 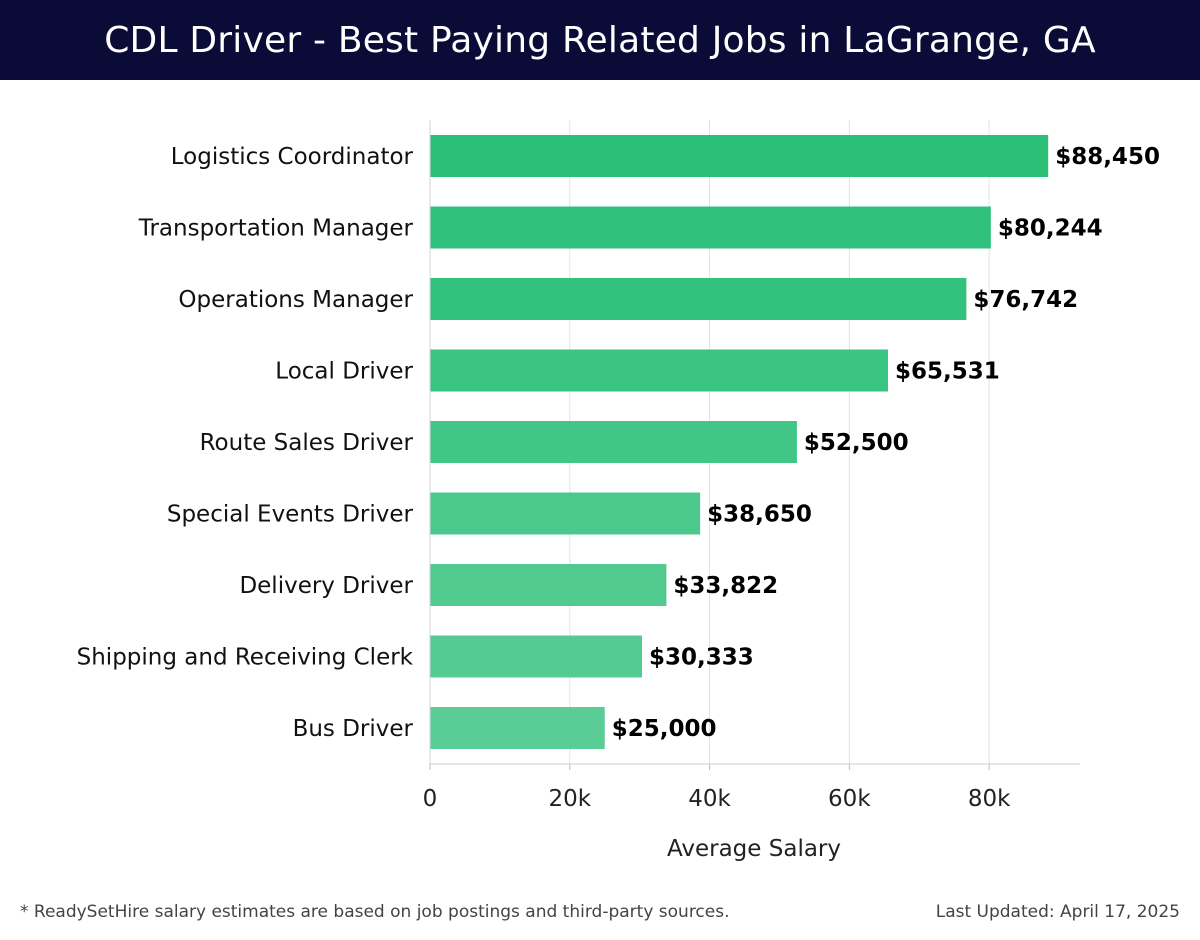 What do you see at coordinates (947, 372) in the screenshot?
I see `value-label: $65,531` at bounding box center [947, 372].